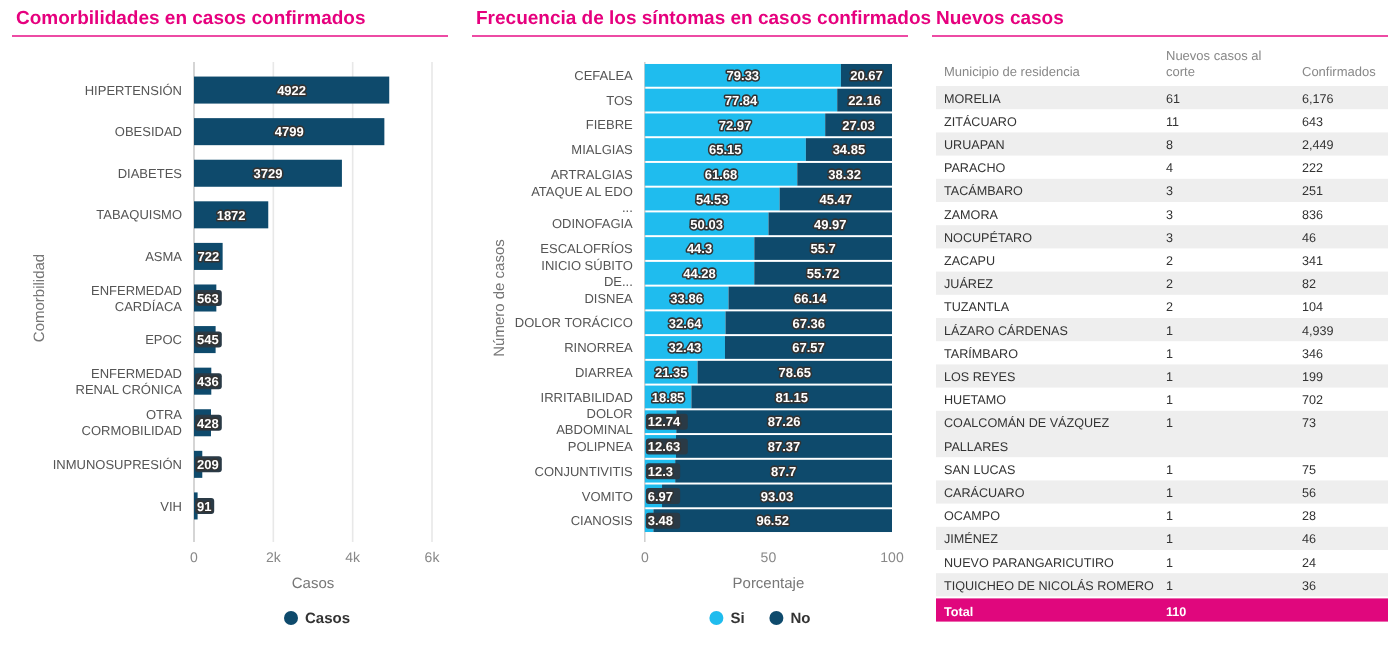 This screenshot has height=652, width=1400. I want to click on chart-title: Frecuencia de los síntomas en casos confirmados, so click(704, 19).